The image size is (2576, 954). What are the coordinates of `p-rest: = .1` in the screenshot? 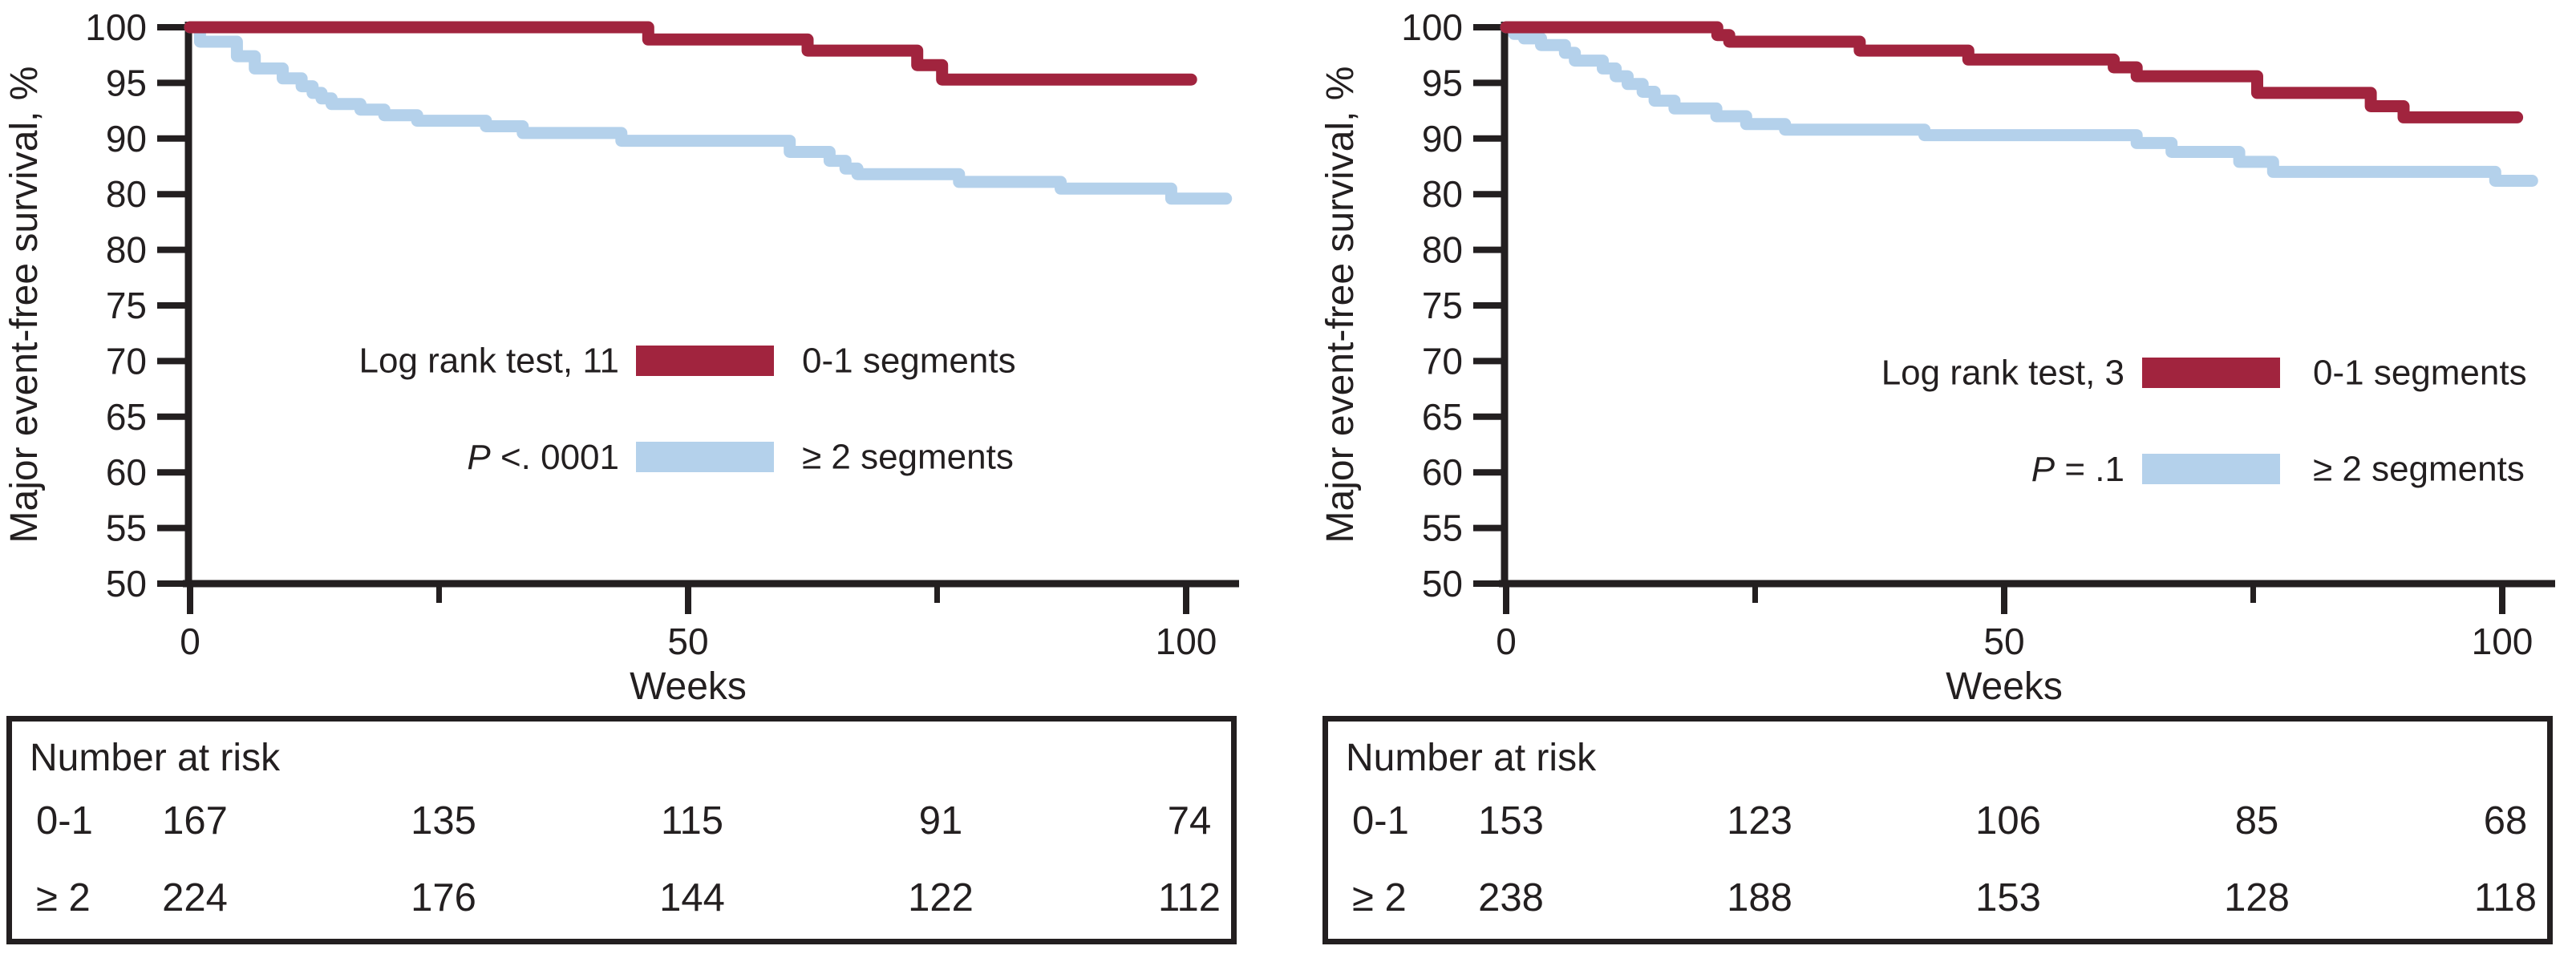 It's located at (2089, 470).